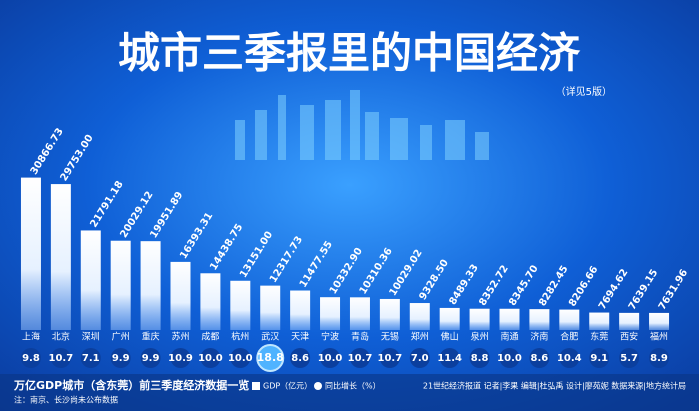  Describe the element at coordinates (629, 337) in the screenshot. I see `x-tick-label: 西安` at that location.